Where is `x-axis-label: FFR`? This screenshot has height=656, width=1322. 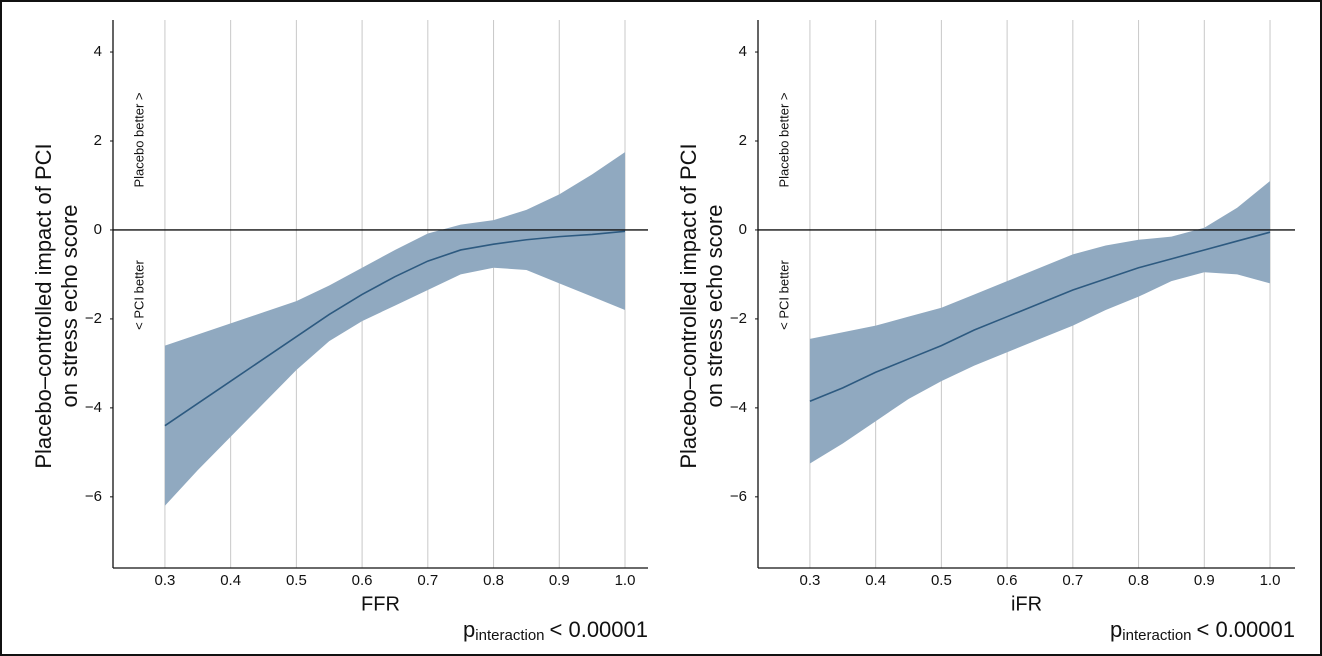 x-axis-label: FFR is located at coordinates (380, 604).